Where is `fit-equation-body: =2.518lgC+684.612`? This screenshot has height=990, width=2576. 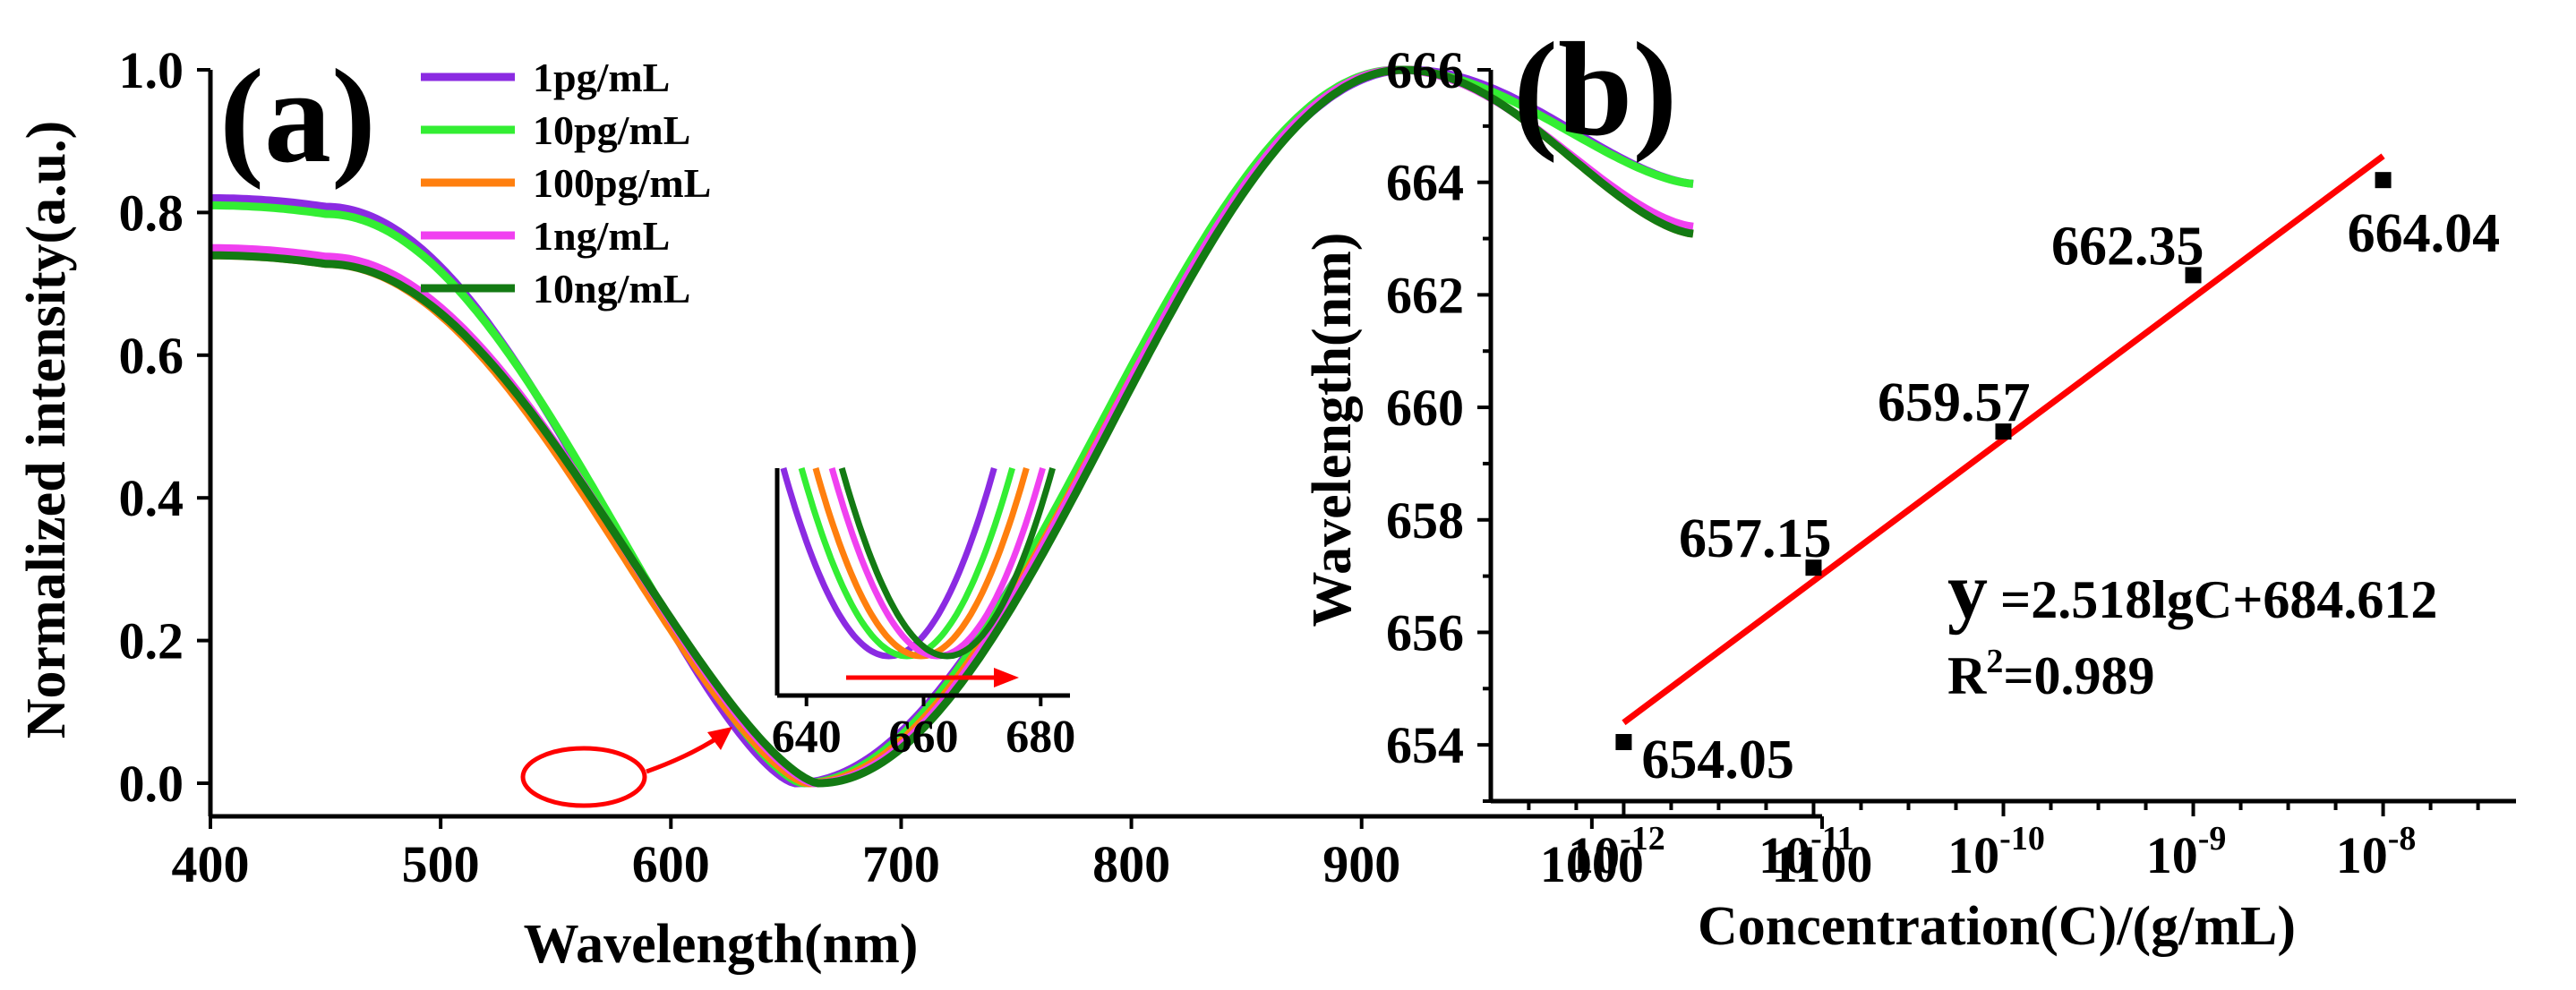
fit-equation-body: =2.518lgC+684.612 is located at coordinates (2218, 600).